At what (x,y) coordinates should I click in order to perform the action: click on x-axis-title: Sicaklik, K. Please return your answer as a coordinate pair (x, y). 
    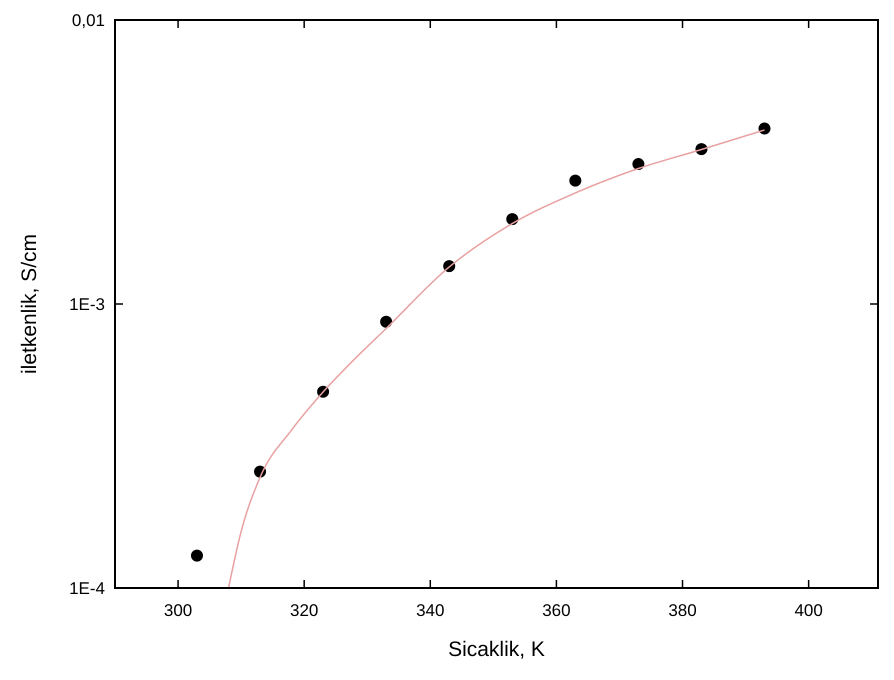
    Looking at the image, I should click on (496, 649).